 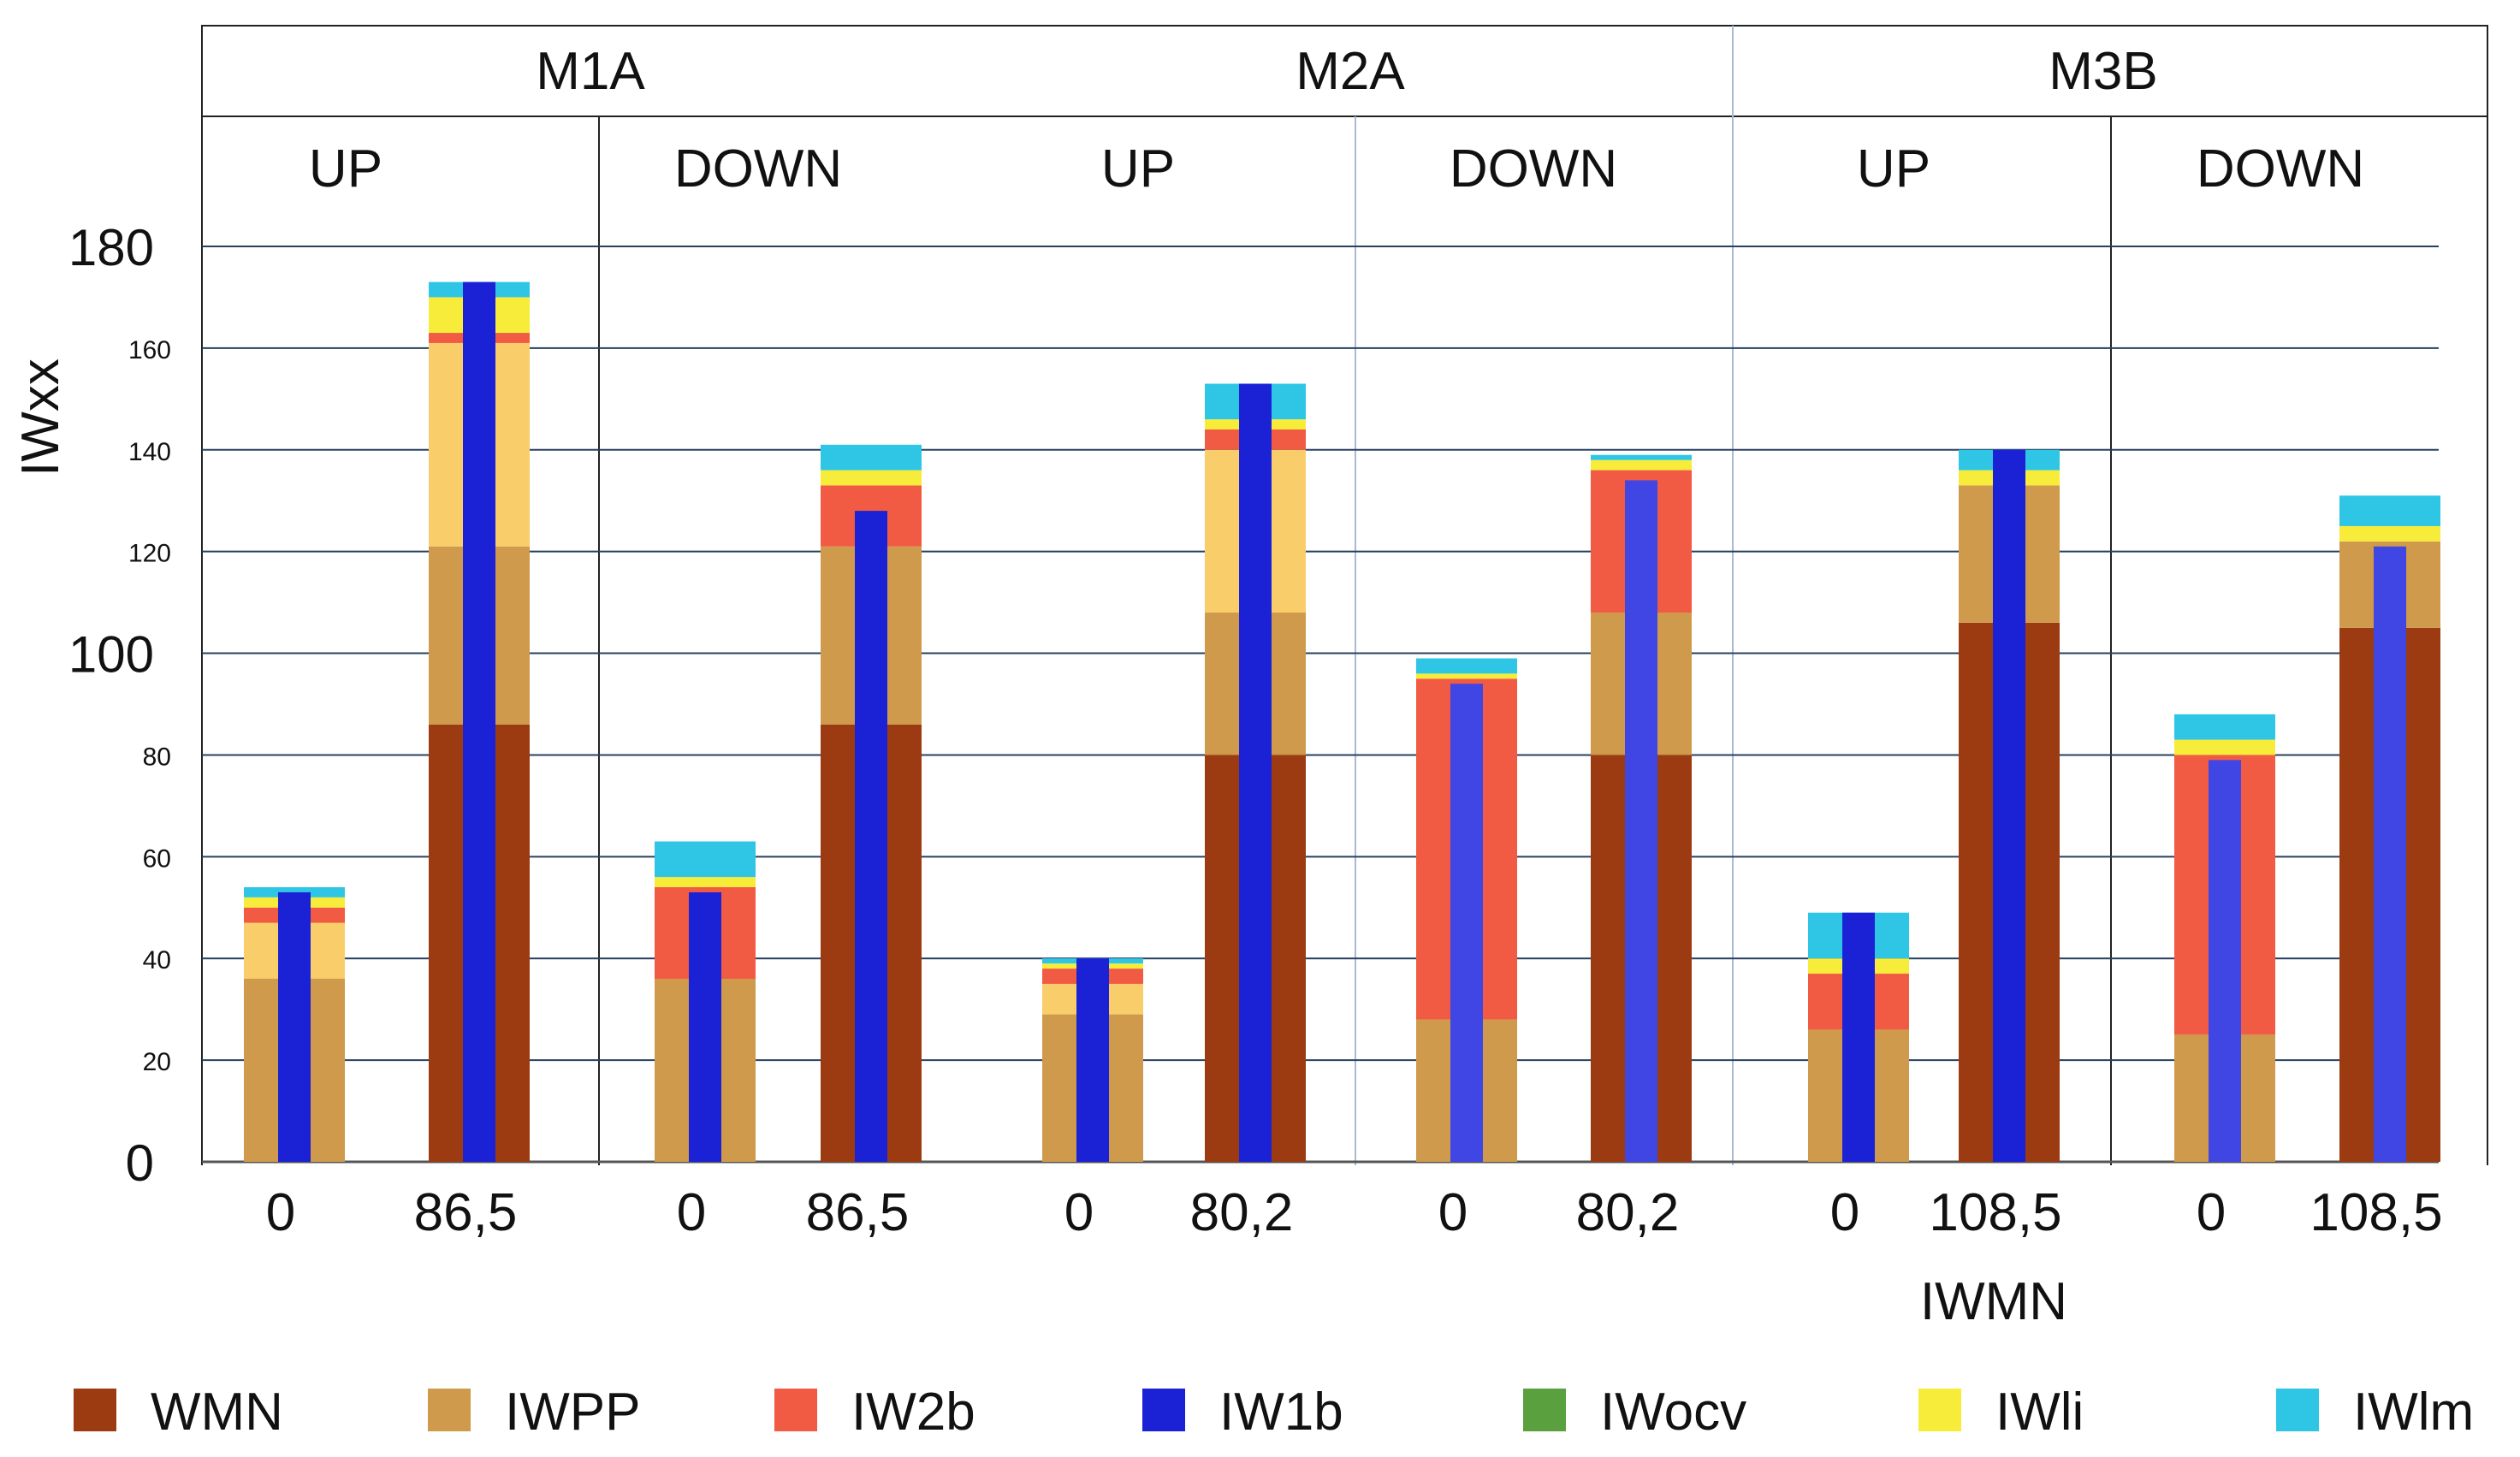 What do you see at coordinates (40, 418) in the screenshot?
I see `y-axis-title: IWxx` at bounding box center [40, 418].